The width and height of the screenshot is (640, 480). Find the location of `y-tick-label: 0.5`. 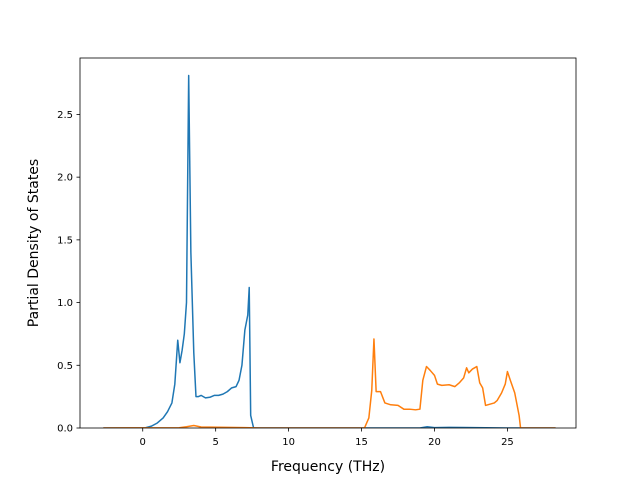

y-tick-label: 0.5 is located at coordinates (65, 366).